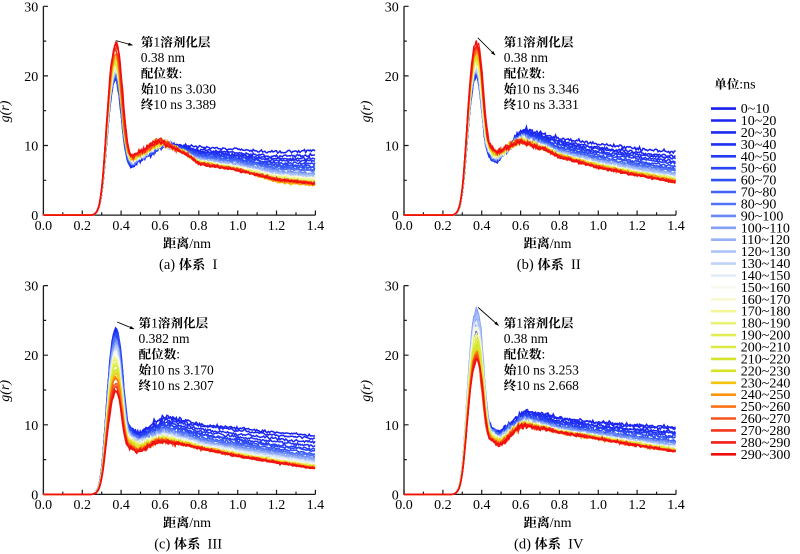 The image size is (800, 554). What do you see at coordinates (766, 324) in the screenshot?
I see `svg-text: 180~190` at bounding box center [766, 324].